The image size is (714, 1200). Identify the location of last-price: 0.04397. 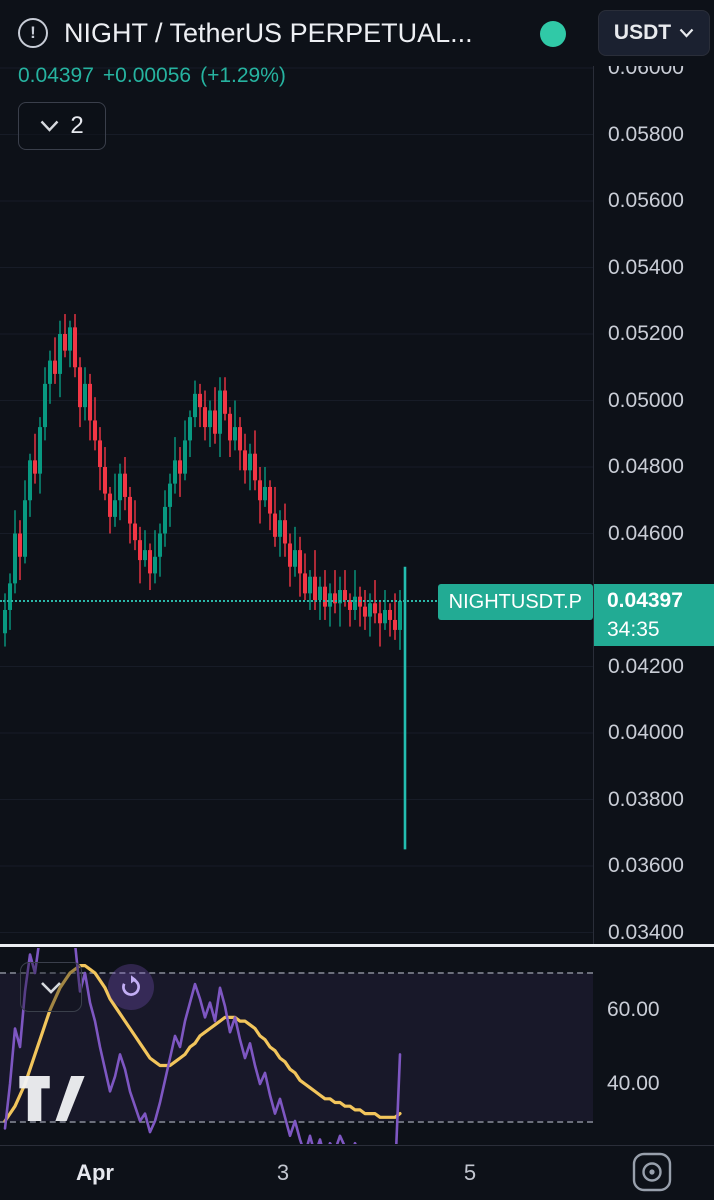
(56, 75).